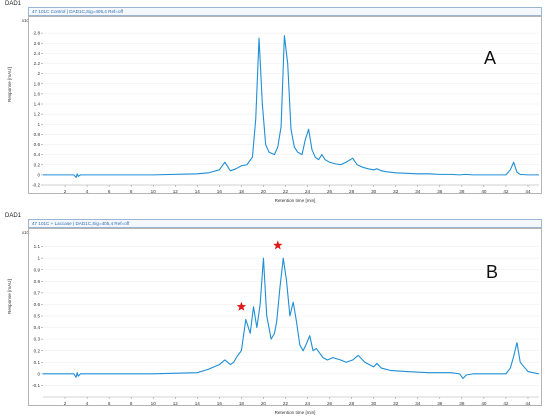  What do you see at coordinates (37, 104) in the screenshot?
I see `y-tick-label: 1.4` at bounding box center [37, 104].